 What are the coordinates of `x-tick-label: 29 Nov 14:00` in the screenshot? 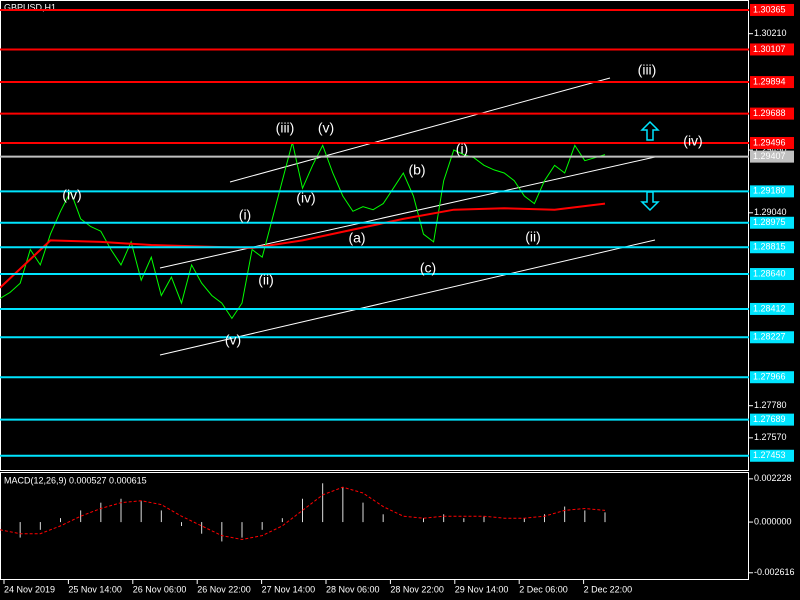 It's located at (482, 589).